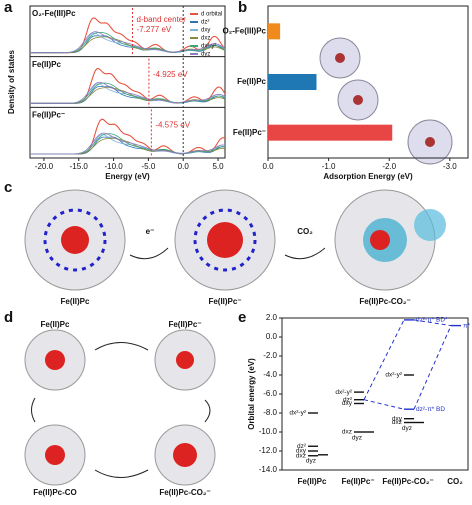 The height and width of the screenshot is (505, 472). What do you see at coordinates (211, 15) in the screenshot?
I see `legend-label: d orbital` at bounding box center [211, 15].